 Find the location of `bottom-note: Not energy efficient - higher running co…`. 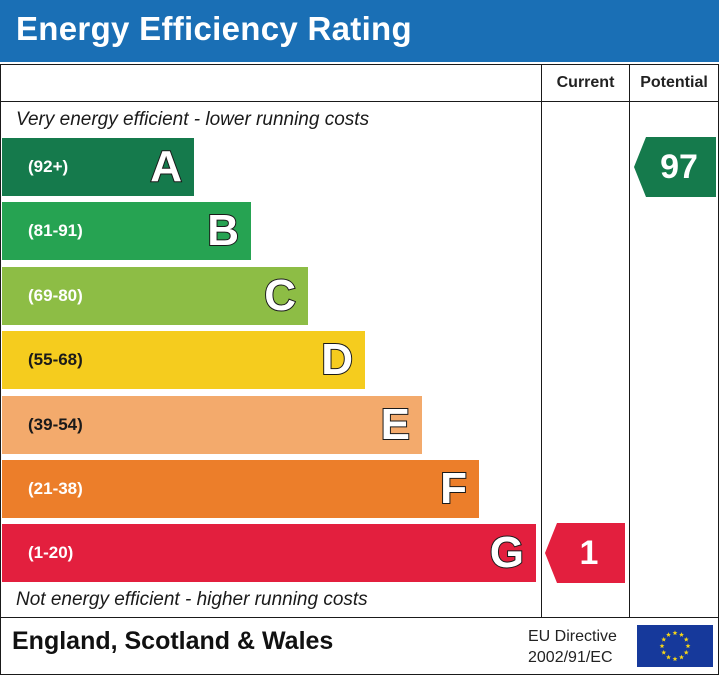

bottom-note: Not energy efficient - higher running co… is located at coordinates (192, 599).